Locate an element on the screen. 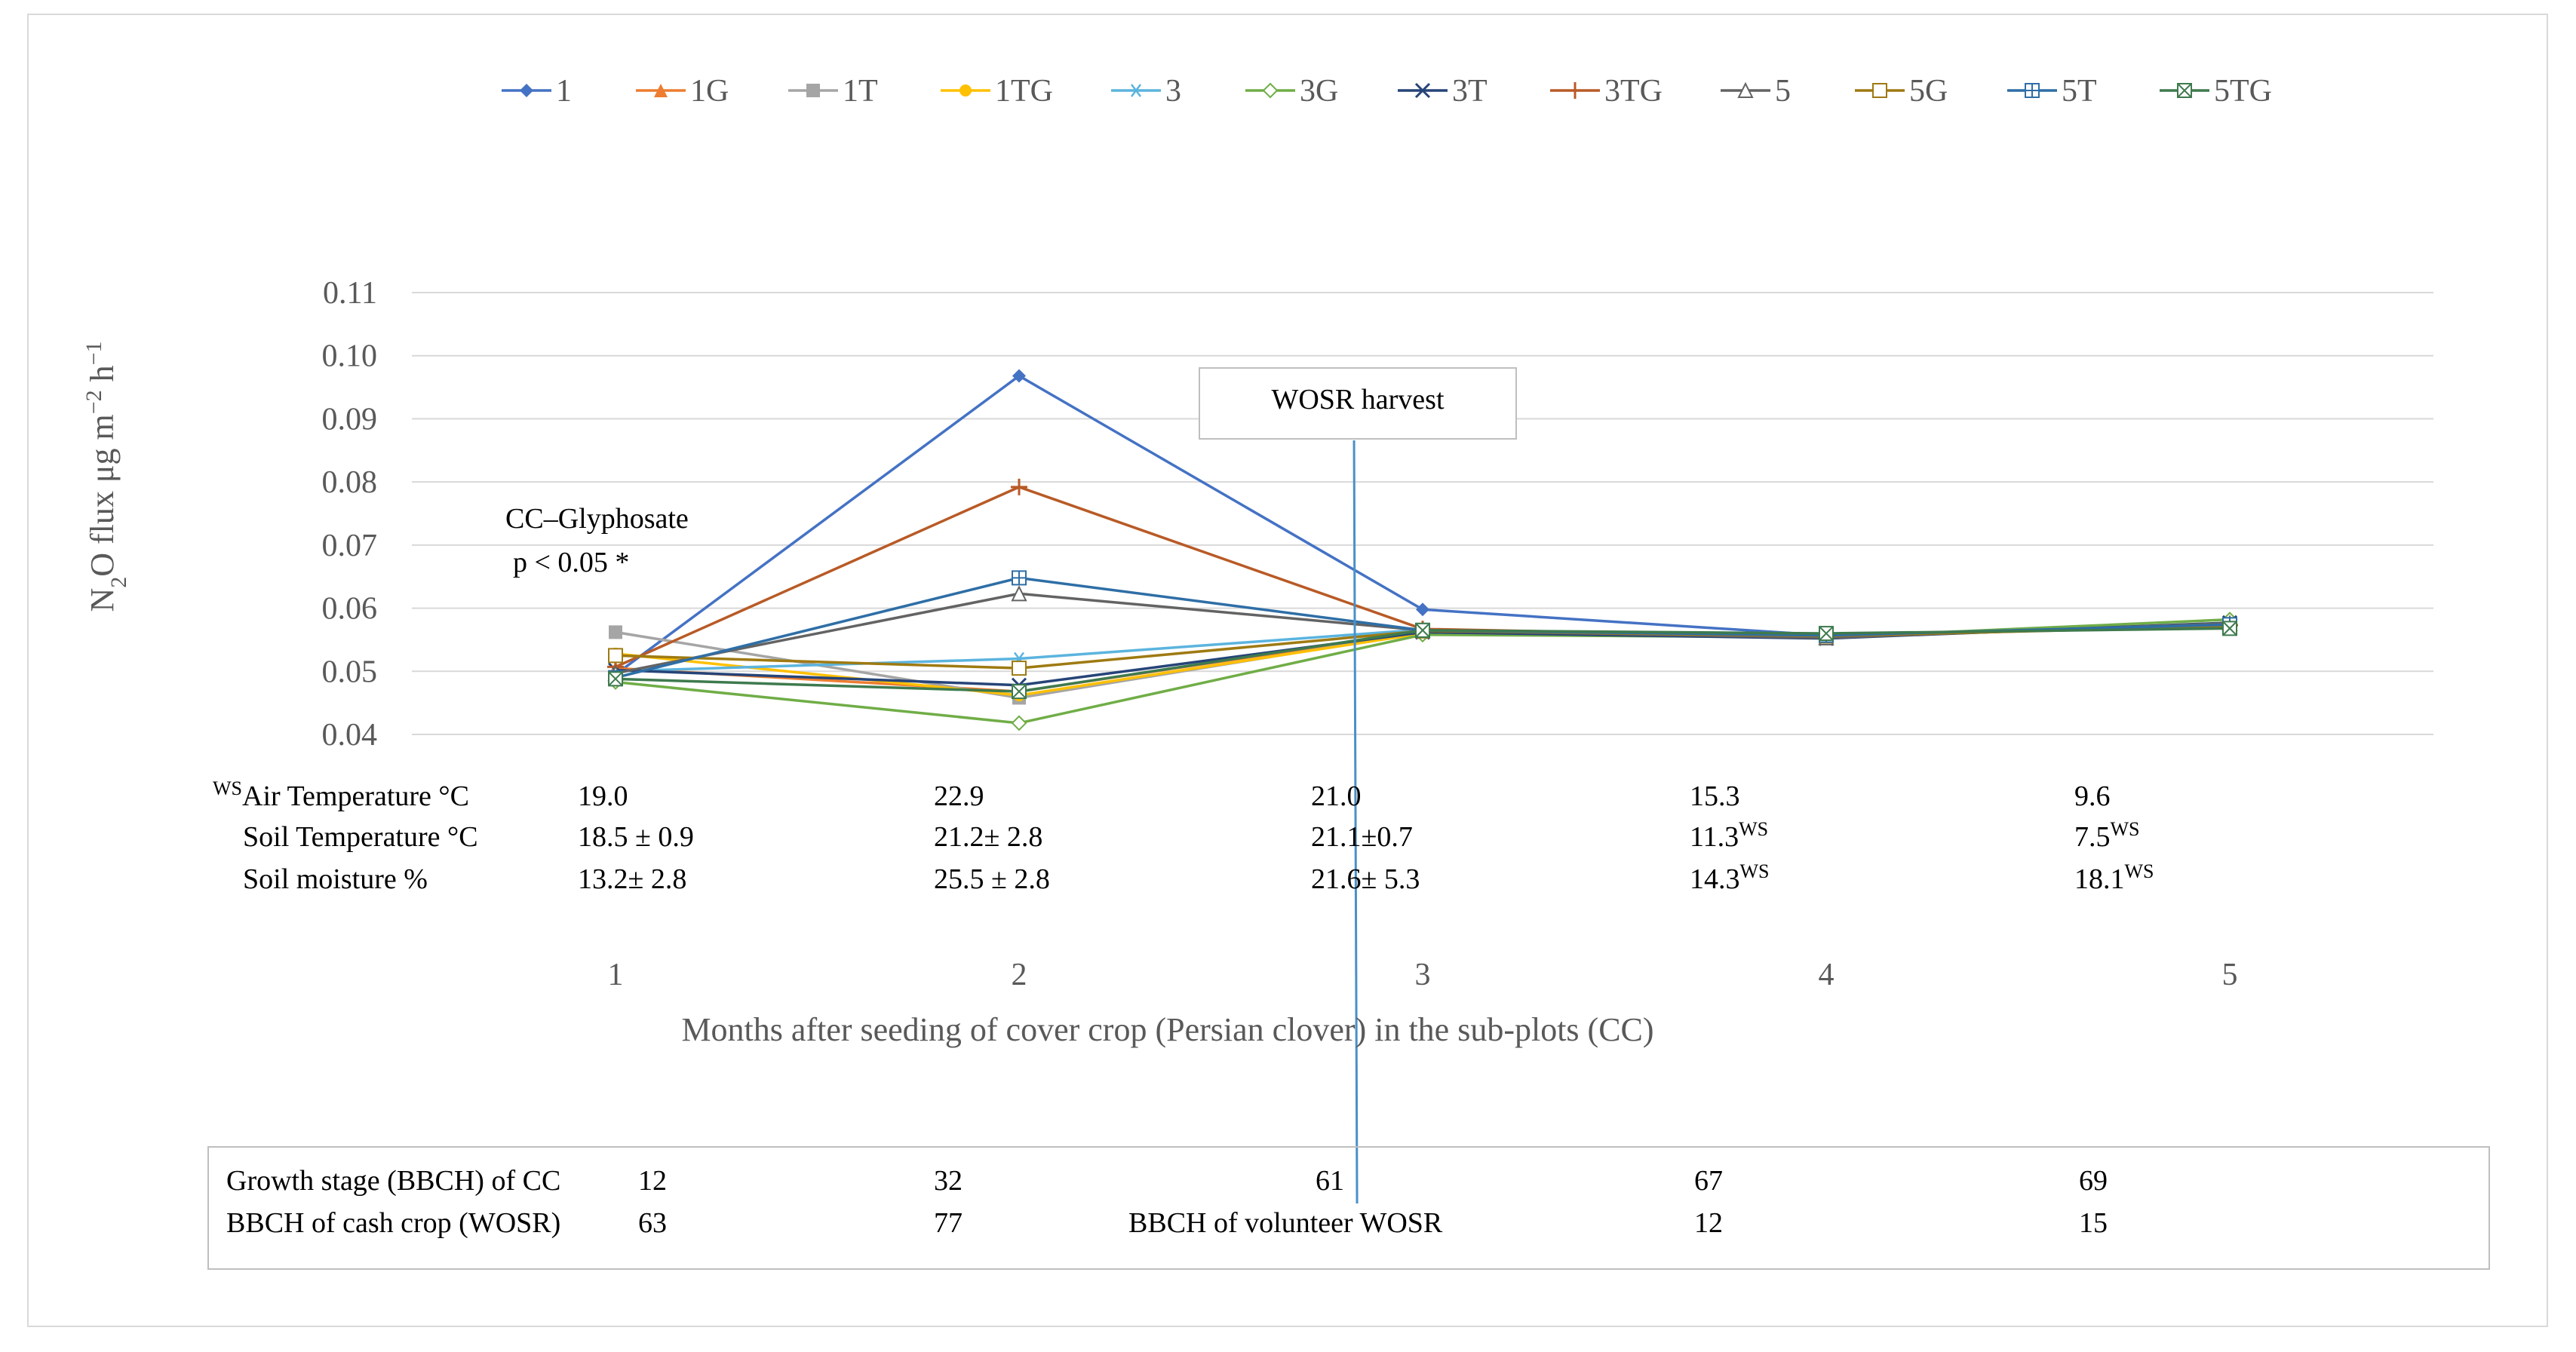  condition-value: 14.3WS is located at coordinates (1730, 878).